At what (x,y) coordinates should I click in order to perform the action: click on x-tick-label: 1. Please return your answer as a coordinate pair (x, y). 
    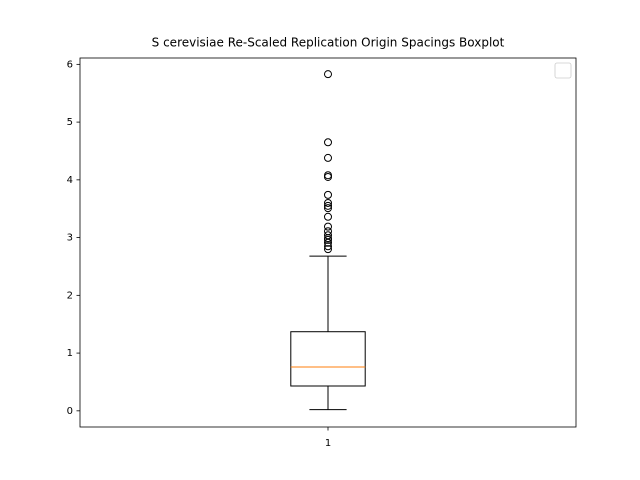
    Looking at the image, I should click on (328, 443).